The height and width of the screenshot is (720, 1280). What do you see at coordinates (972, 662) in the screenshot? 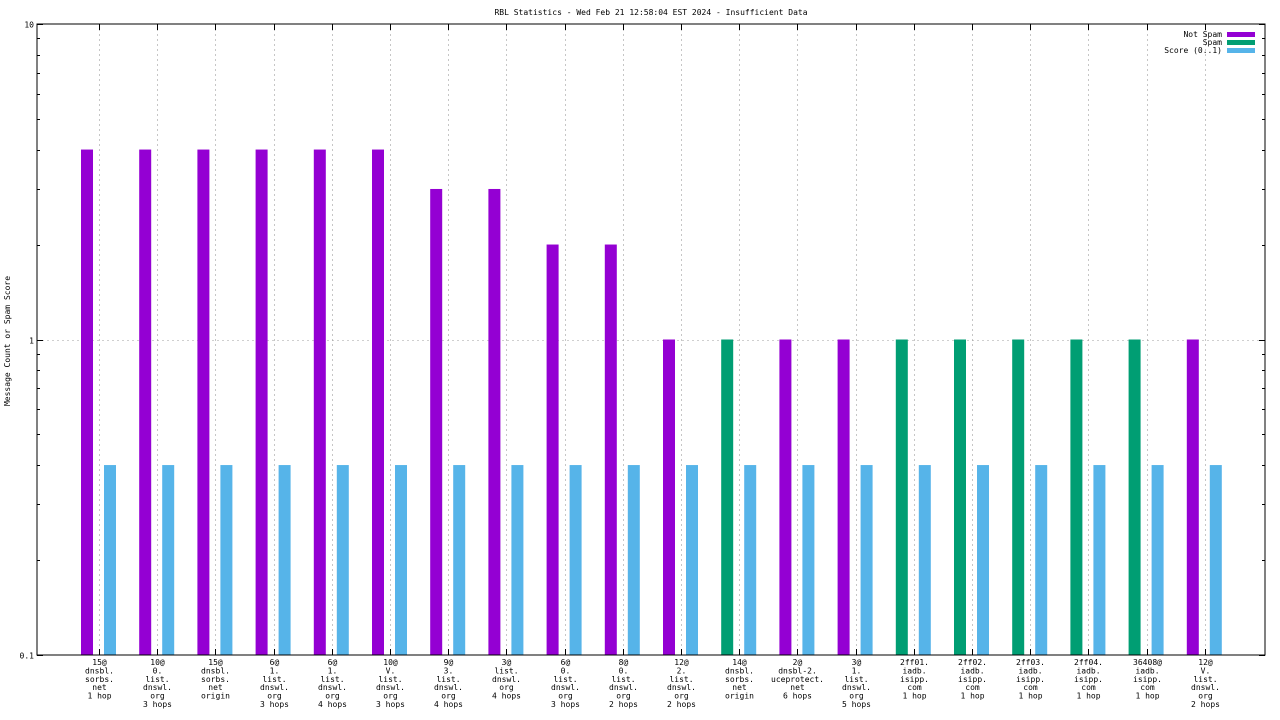
I see `x-category-label-line: 2ff02.` at bounding box center [972, 662].